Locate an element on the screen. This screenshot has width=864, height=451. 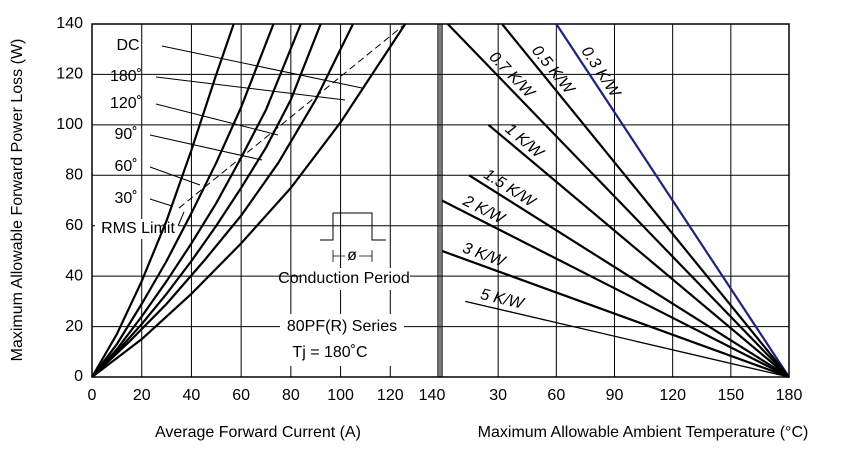
series-label: 0.7 K/W is located at coordinates (511, 76).